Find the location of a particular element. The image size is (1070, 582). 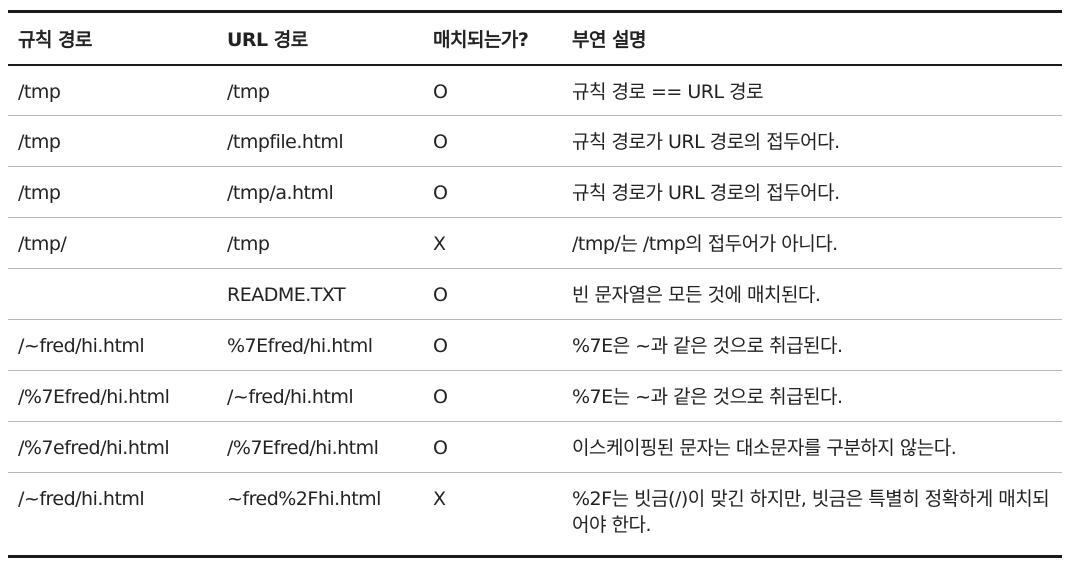

table-row: README.TXT O 빈 문자열은 모든 것에 매치된다. is located at coordinates (535, 294).